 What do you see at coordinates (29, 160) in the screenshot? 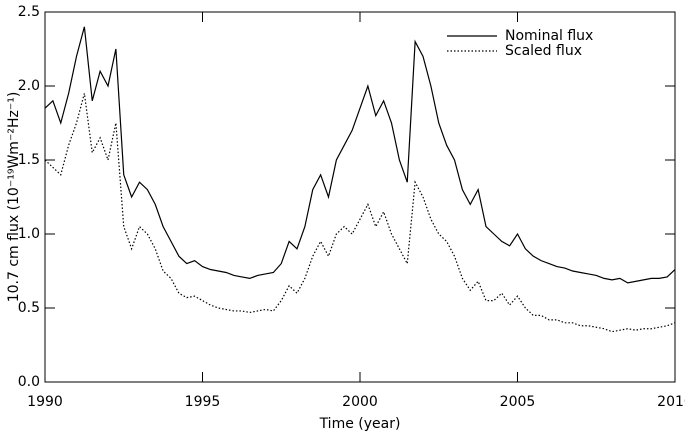
I see `y-tick-label: 1.5` at bounding box center [29, 160].